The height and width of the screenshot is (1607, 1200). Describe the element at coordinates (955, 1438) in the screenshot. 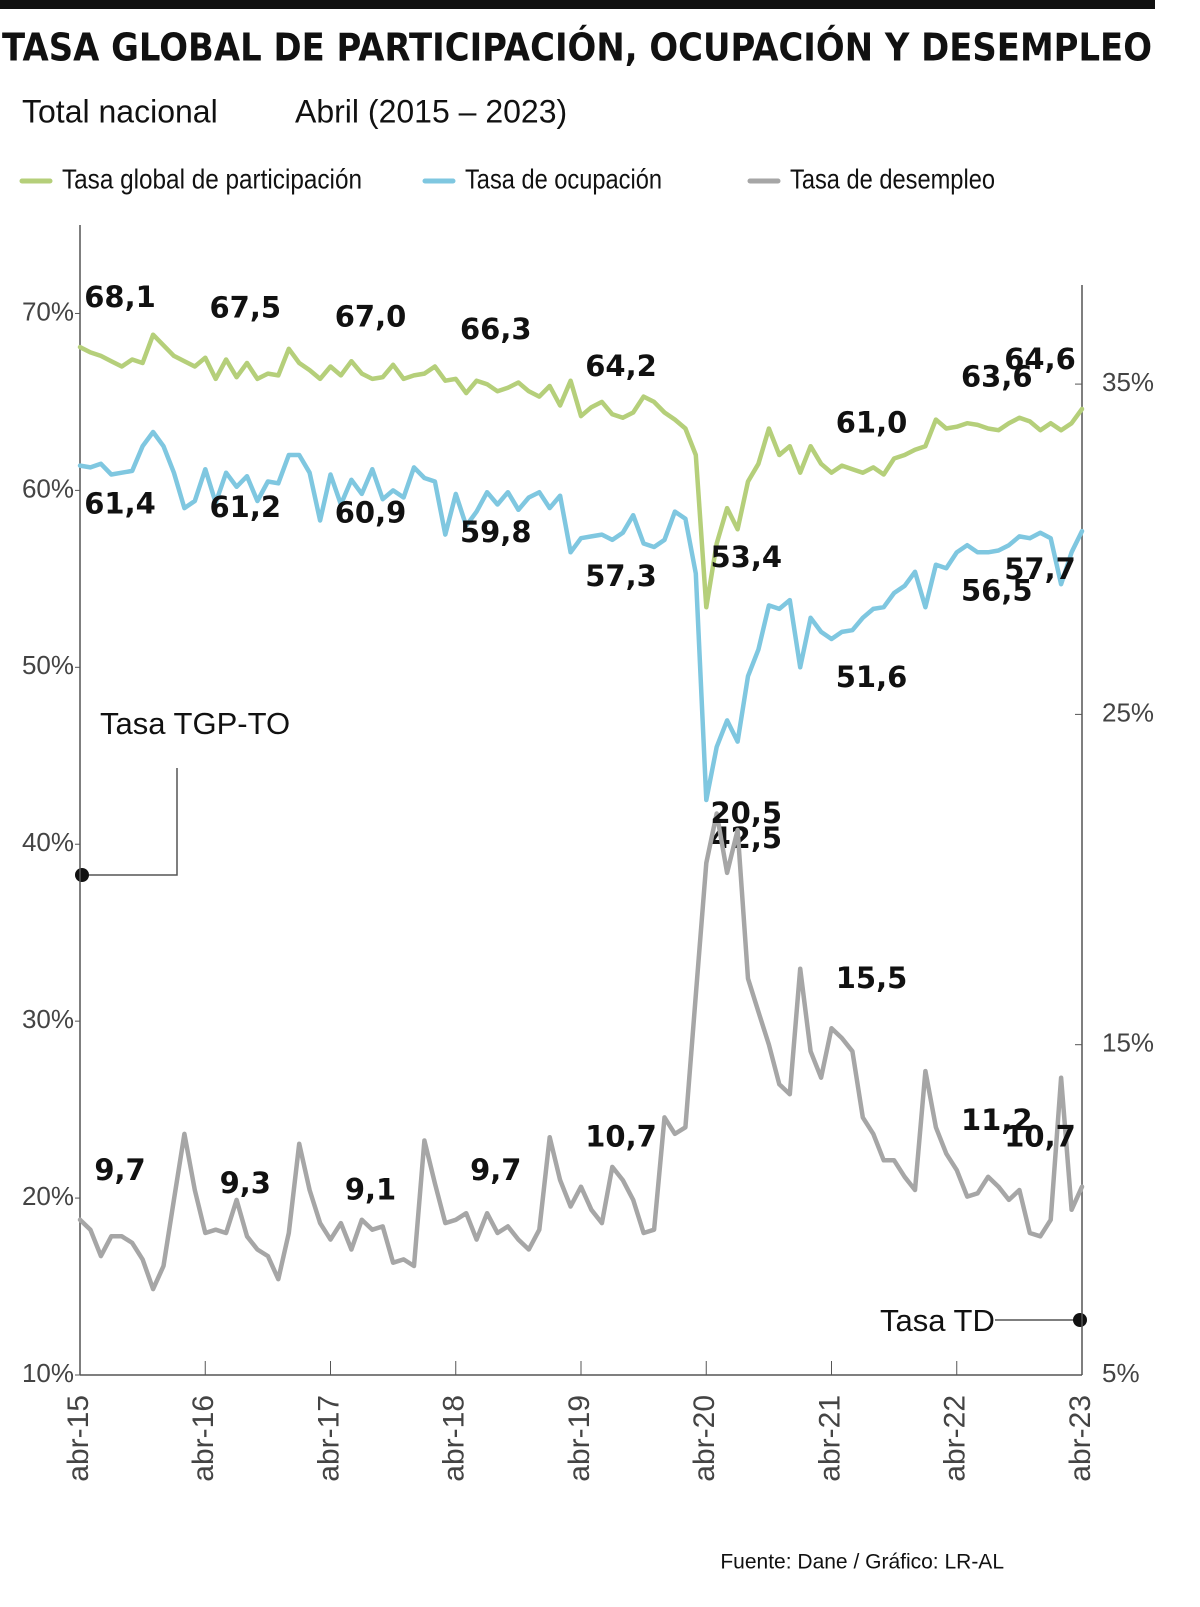

I see `x-tick-label: abr-22` at that location.